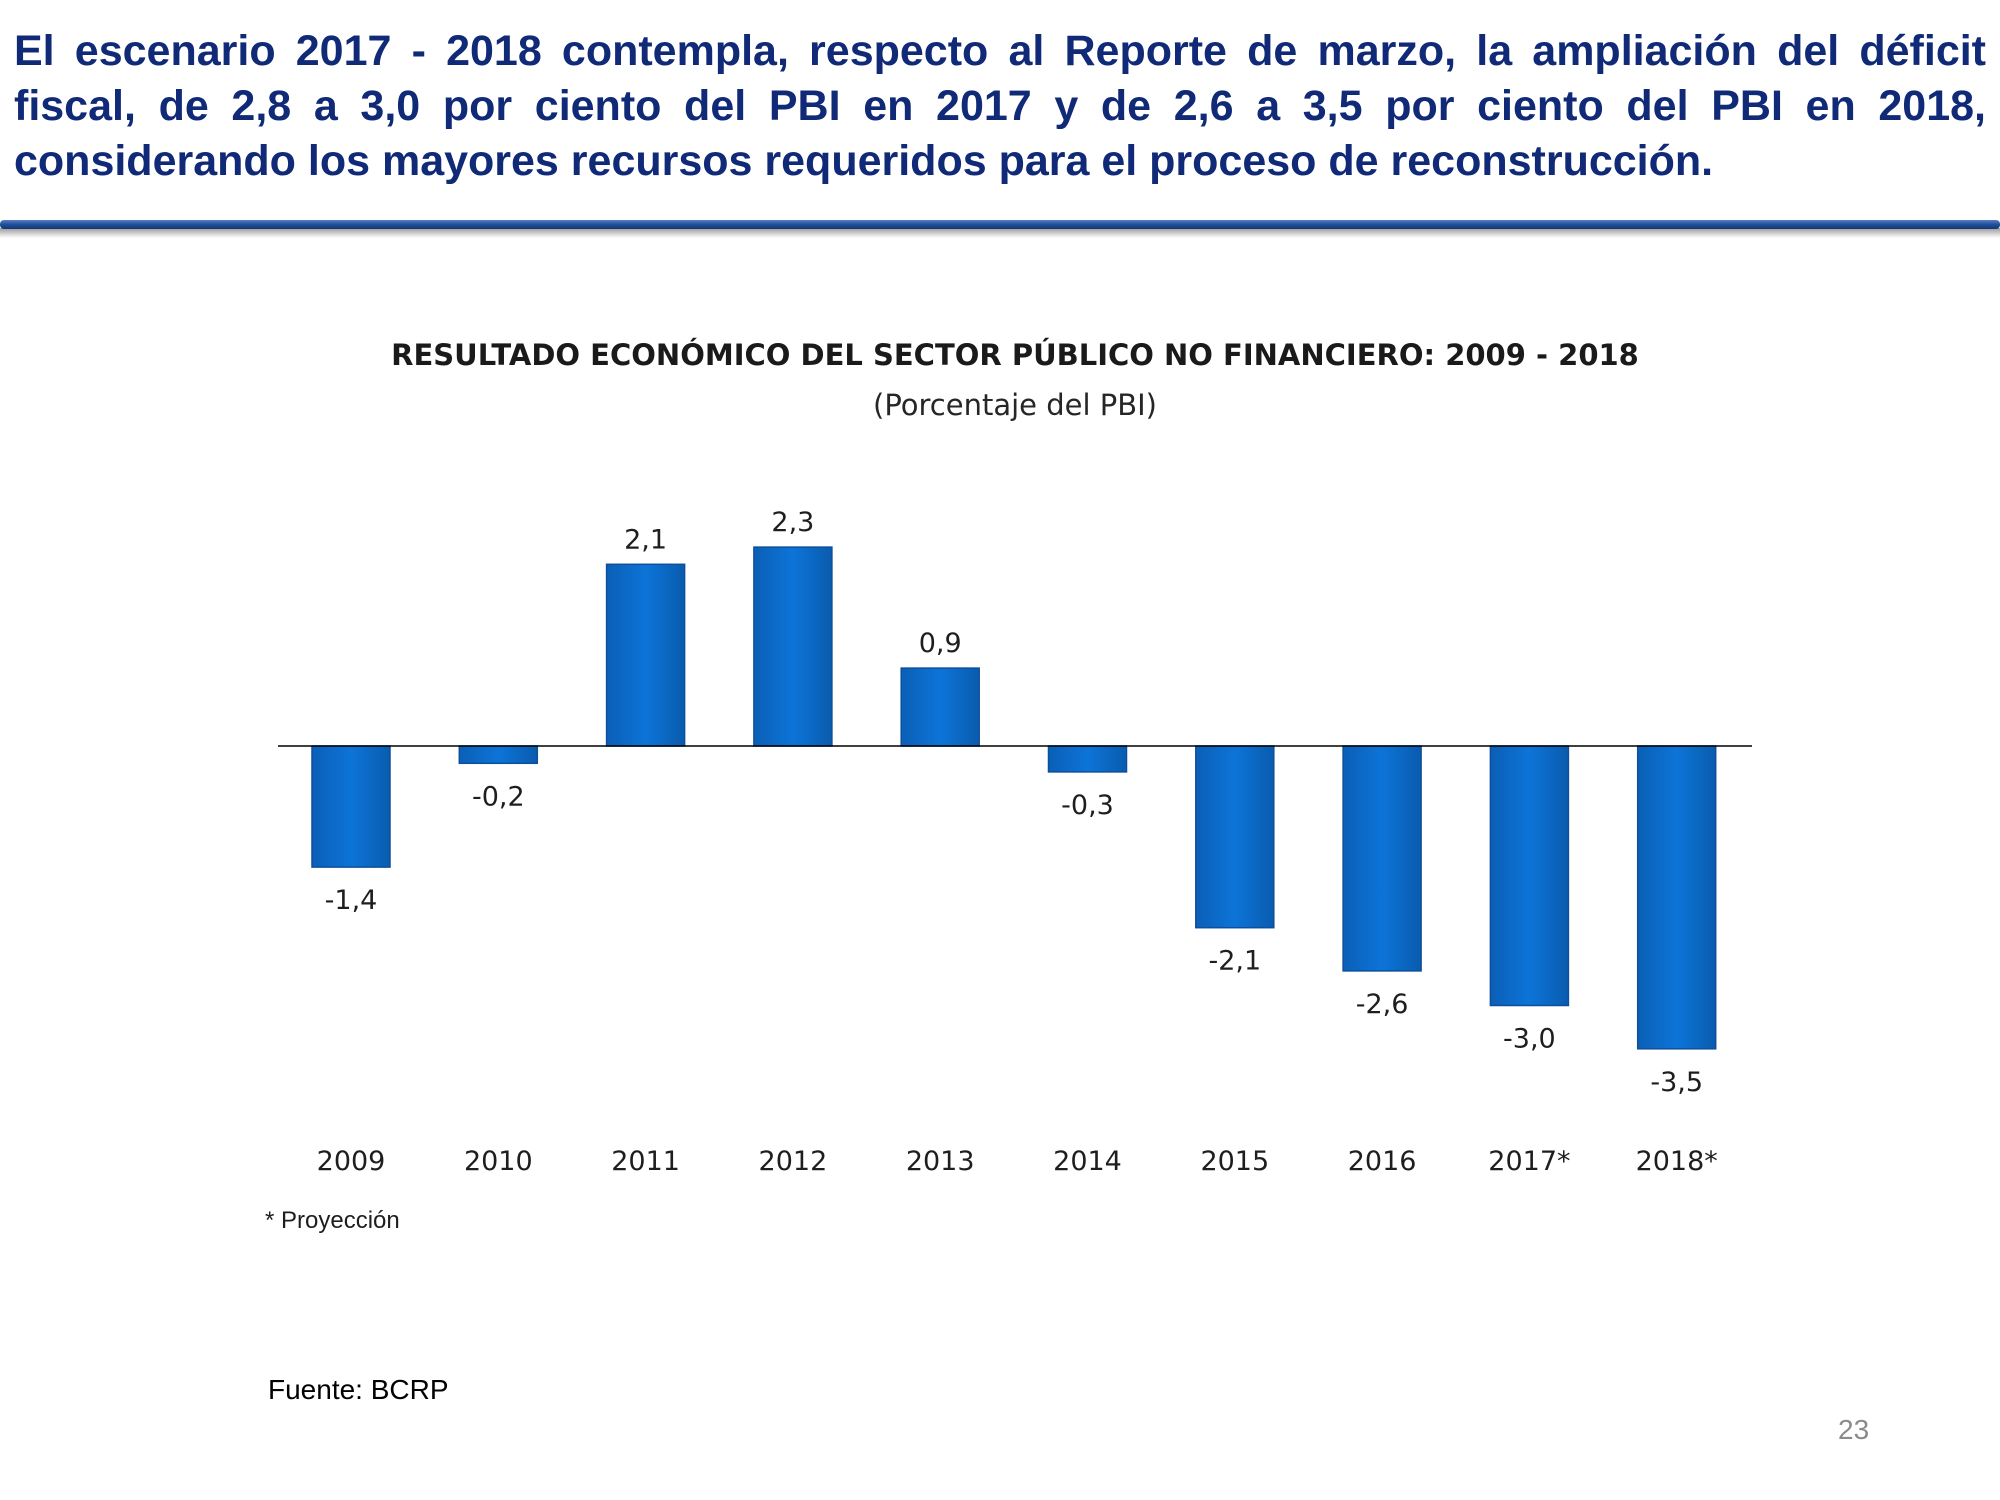  I want to click on x-tick-label-2013: 2013, so click(940, 1161).